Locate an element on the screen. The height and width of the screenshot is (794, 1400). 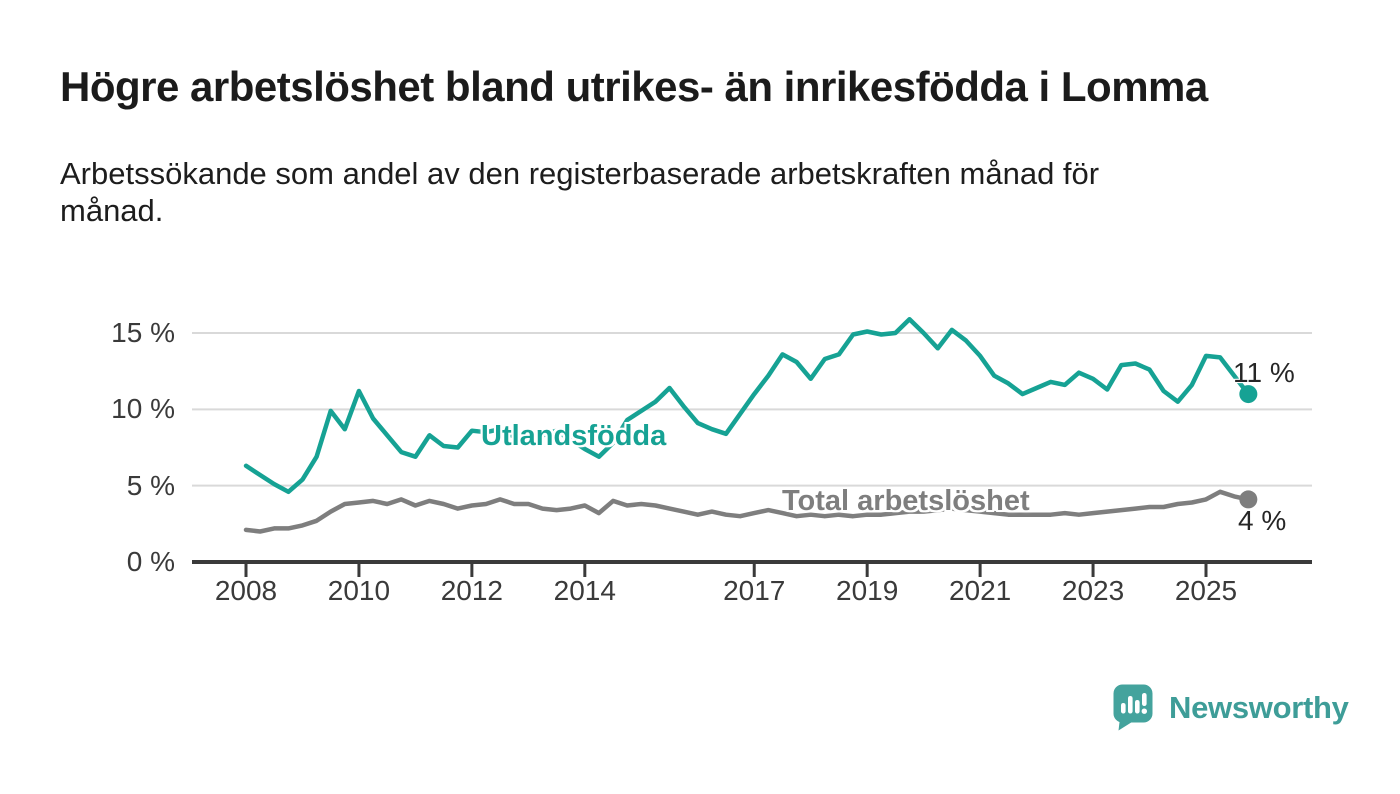
y-tick-label-5: 5 % is located at coordinates (150, 485).